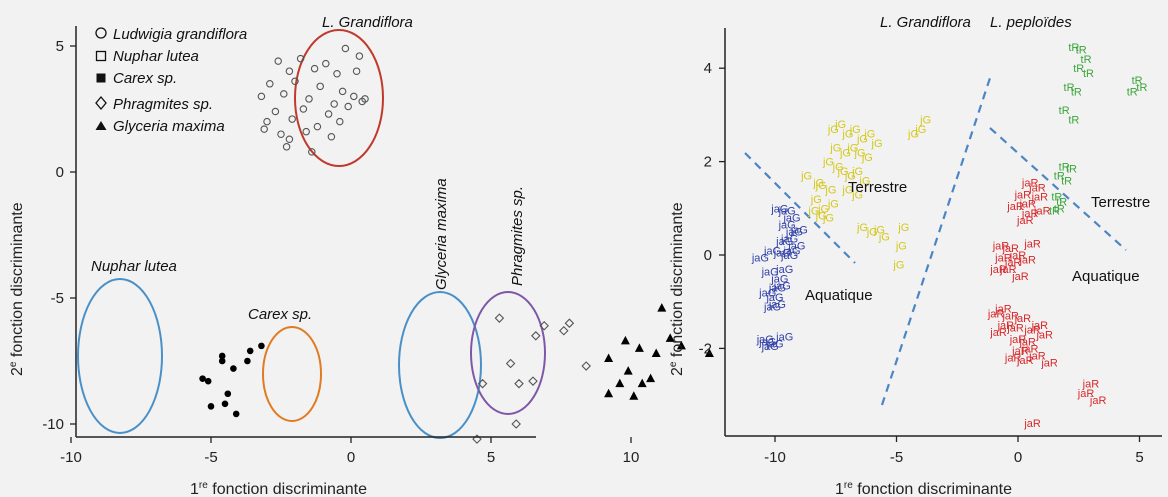 This screenshot has width=1168, height=497. What do you see at coordinates (848, 485) in the screenshot?
I see `right-xlabel-sup: re` at bounding box center [848, 485].